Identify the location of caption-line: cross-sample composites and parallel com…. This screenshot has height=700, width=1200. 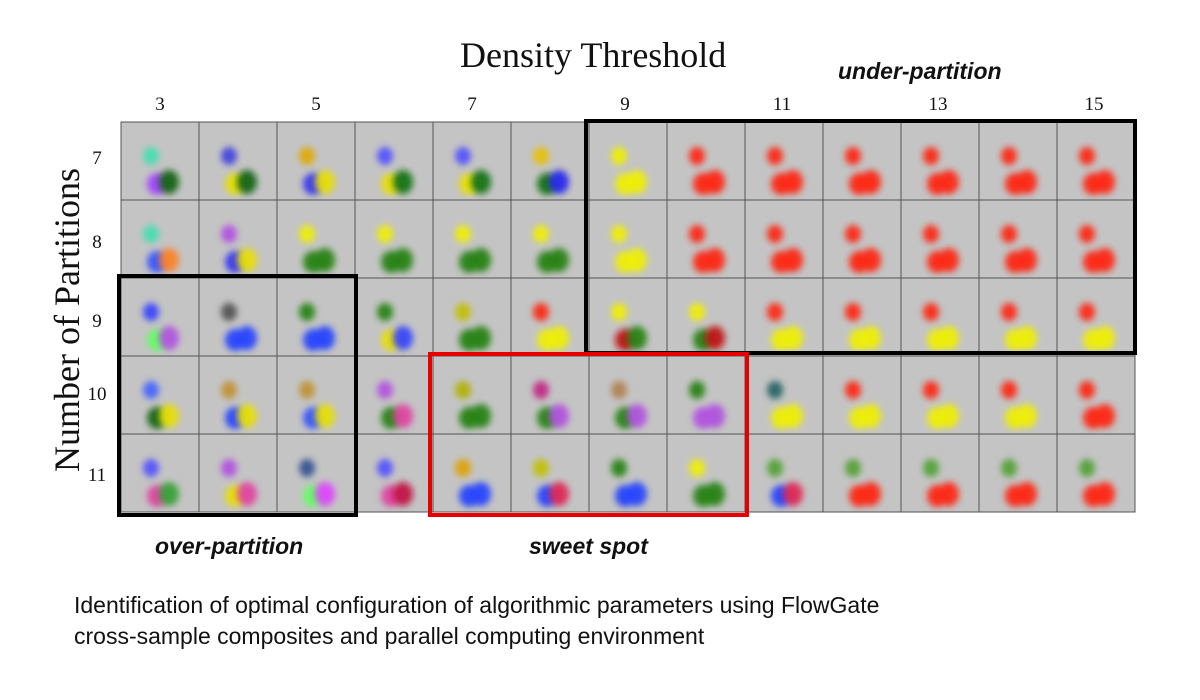
(389, 636).